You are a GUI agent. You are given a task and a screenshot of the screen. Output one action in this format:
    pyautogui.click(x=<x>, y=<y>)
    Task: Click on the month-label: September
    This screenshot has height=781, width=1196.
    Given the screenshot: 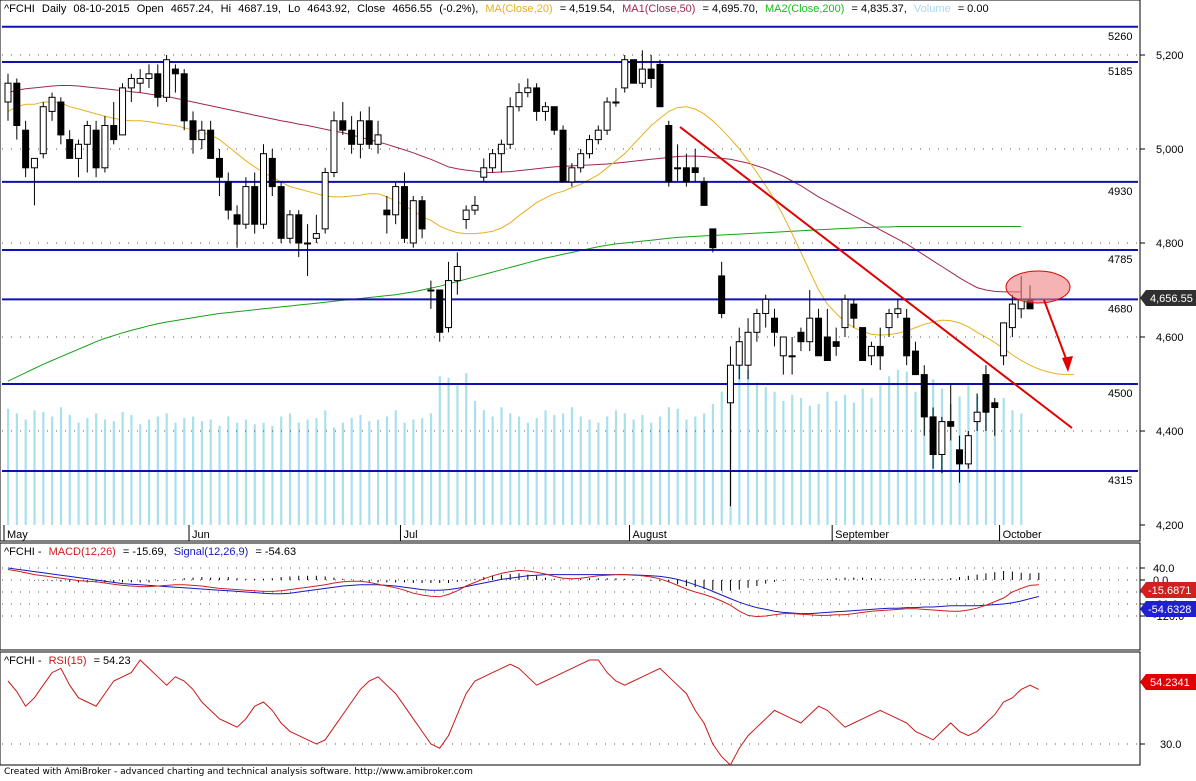 What is the action you would take?
    pyautogui.click(x=862, y=535)
    